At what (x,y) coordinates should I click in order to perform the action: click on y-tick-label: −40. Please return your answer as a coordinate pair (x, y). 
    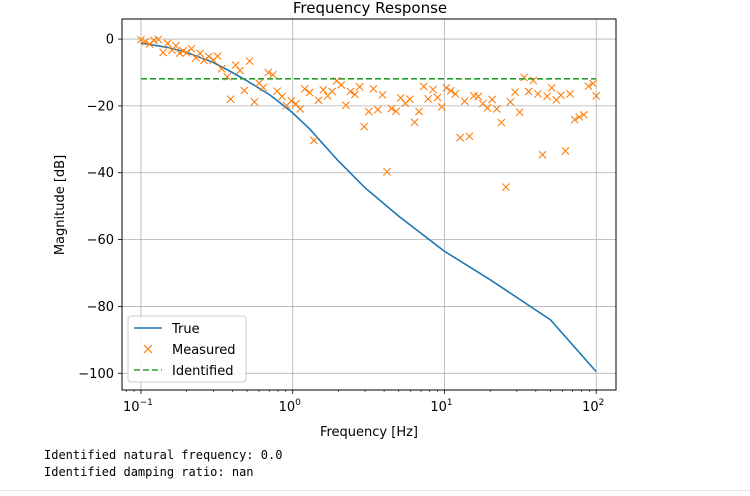
    Looking at the image, I should click on (100, 173).